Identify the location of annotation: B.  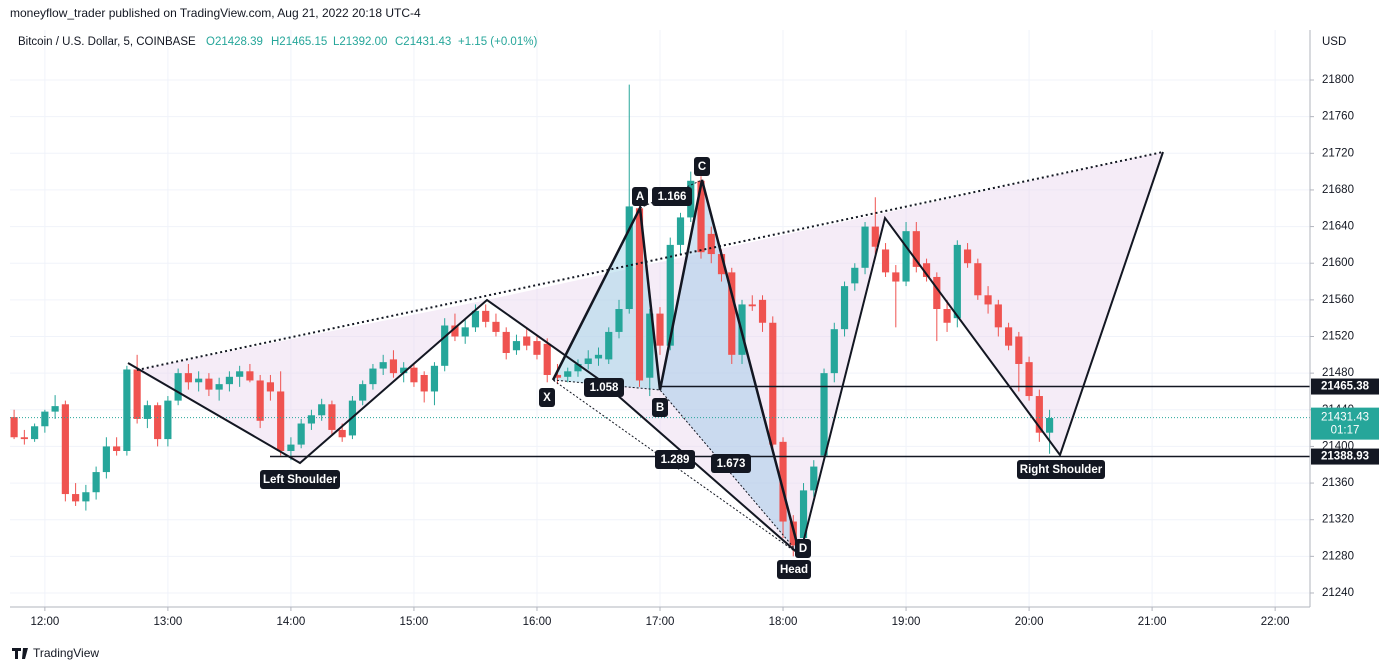
(660, 408).